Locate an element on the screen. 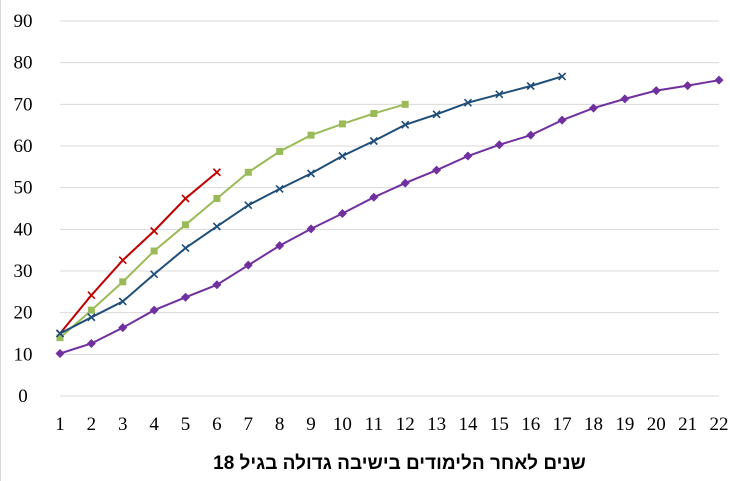 This screenshot has width=730, height=481. x-tick-label: 21 is located at coordinates (687, 424).